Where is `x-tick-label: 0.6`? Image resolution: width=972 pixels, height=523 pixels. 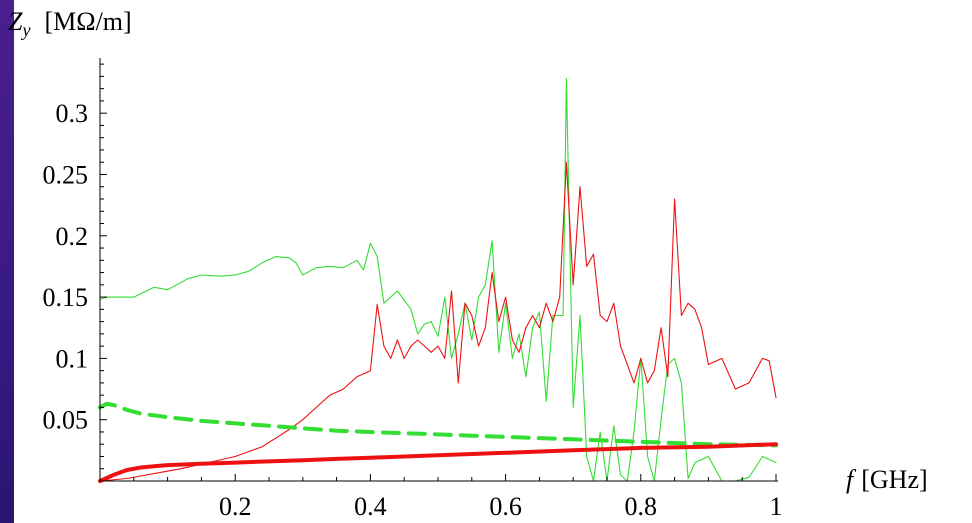 x-tick-label: 0.6 is located at coordinates (505, 506).